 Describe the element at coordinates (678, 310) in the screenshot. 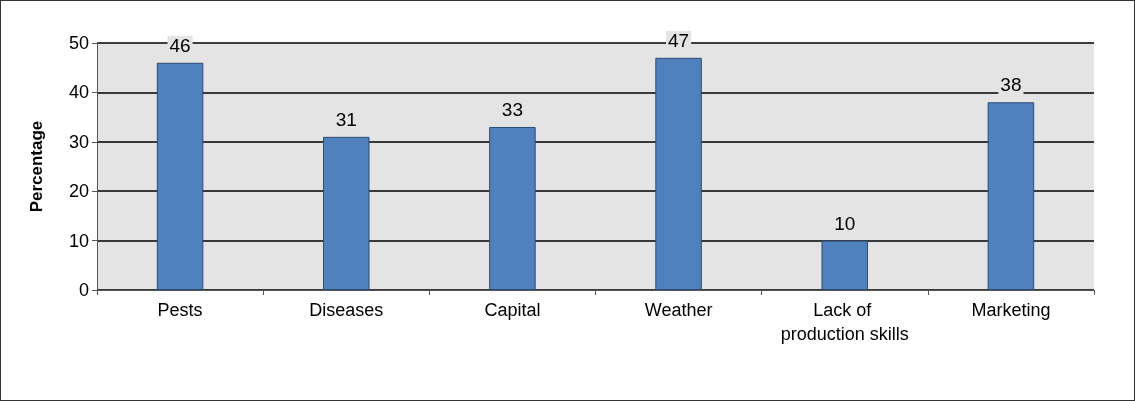

I see `x-tick-label: Weather` at that location.